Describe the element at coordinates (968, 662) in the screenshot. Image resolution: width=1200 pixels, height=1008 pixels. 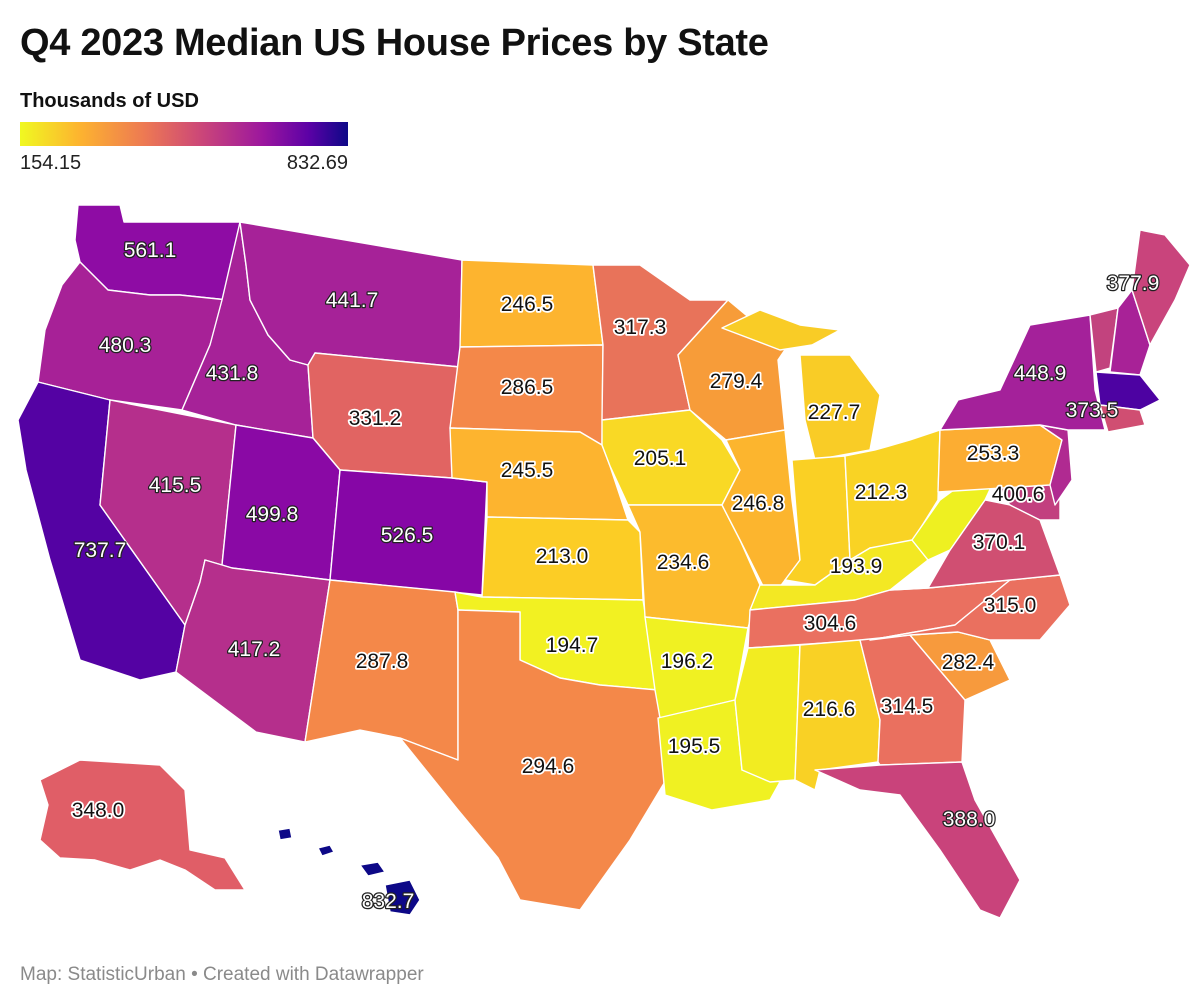
I see `label-sc: 282.4` at that location.